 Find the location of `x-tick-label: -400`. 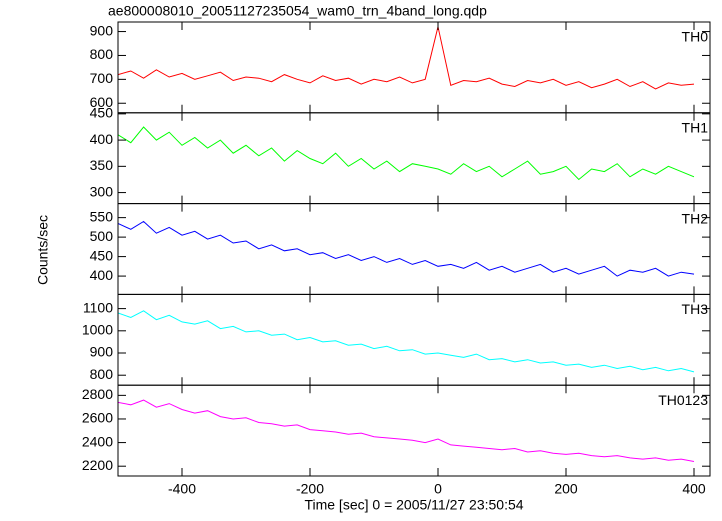

x-tick-label: -400 is located at coordinates (182, 489).